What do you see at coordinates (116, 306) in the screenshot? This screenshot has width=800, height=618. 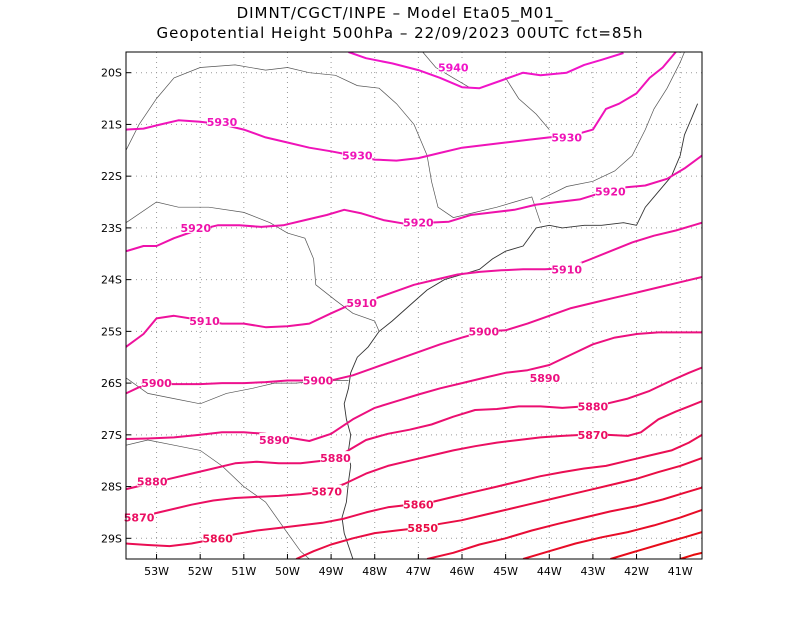 I see `latitude-ticks: 20S 21S 22S 23S 24S 25S 26S 27S 28S 29S` at bounding box center [116, 306].